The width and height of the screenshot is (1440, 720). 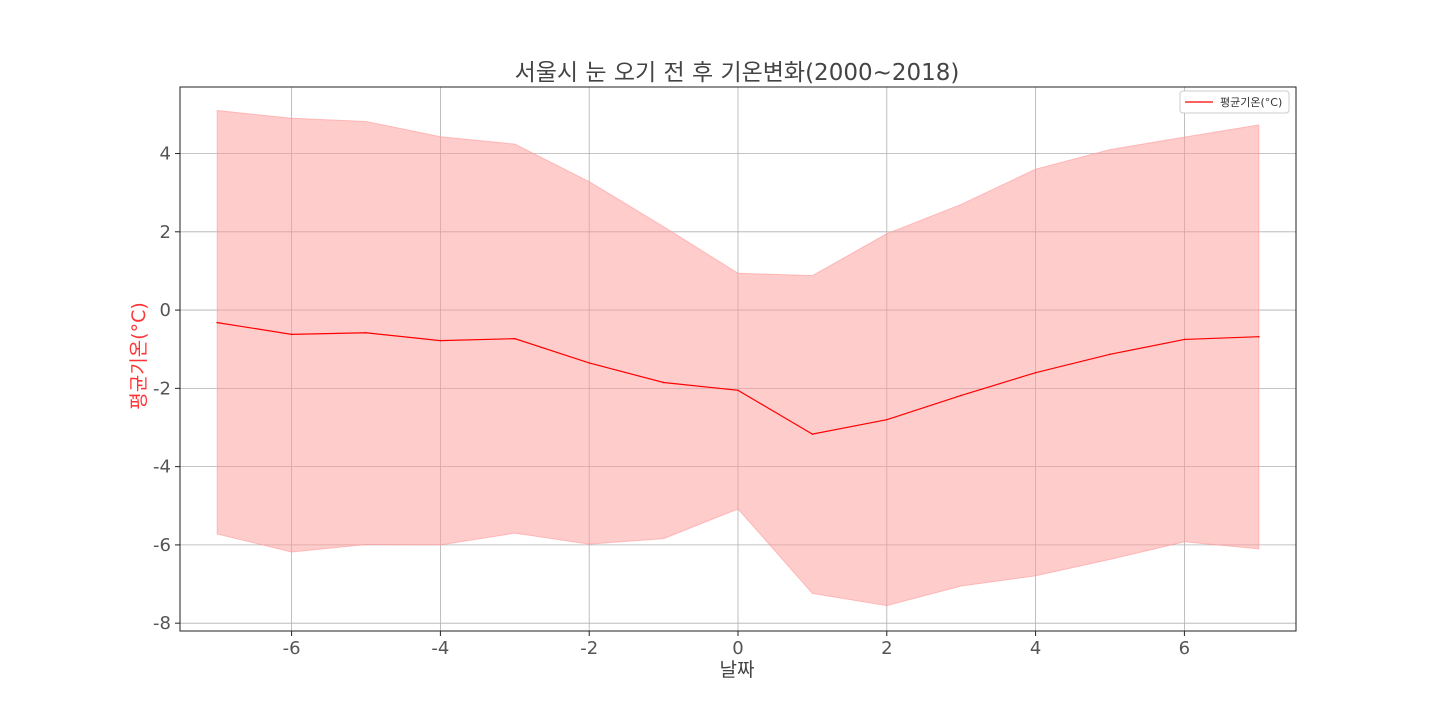 What do you see at coordinates (440, 648) in the screenshot?
I see `x-tick-label: -4` at bounding box center [440, 648].